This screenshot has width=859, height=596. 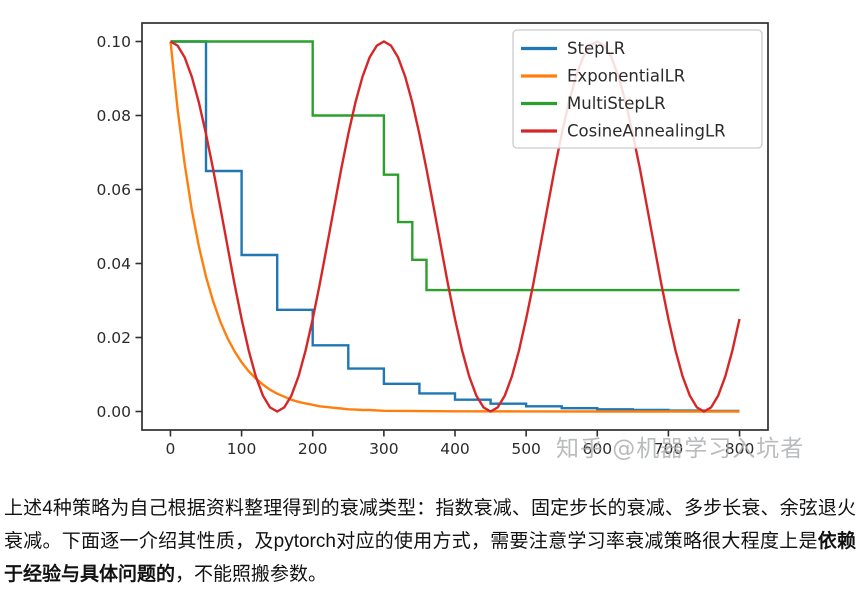 I want to click on legend-label-steplr: StepLR, so click(x=596, y=48).